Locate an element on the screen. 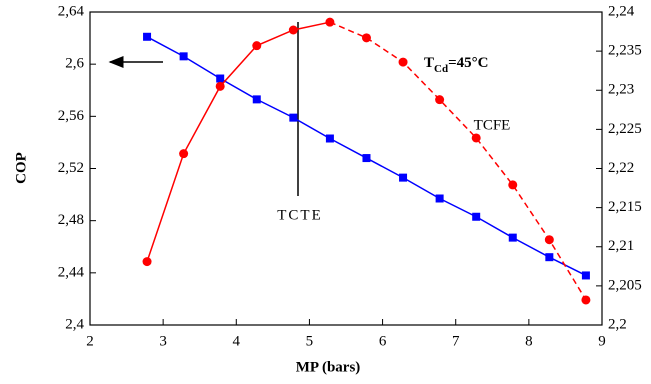 The image size is (651, 384). annotation: TCFE is located at coordinates (492, 125).